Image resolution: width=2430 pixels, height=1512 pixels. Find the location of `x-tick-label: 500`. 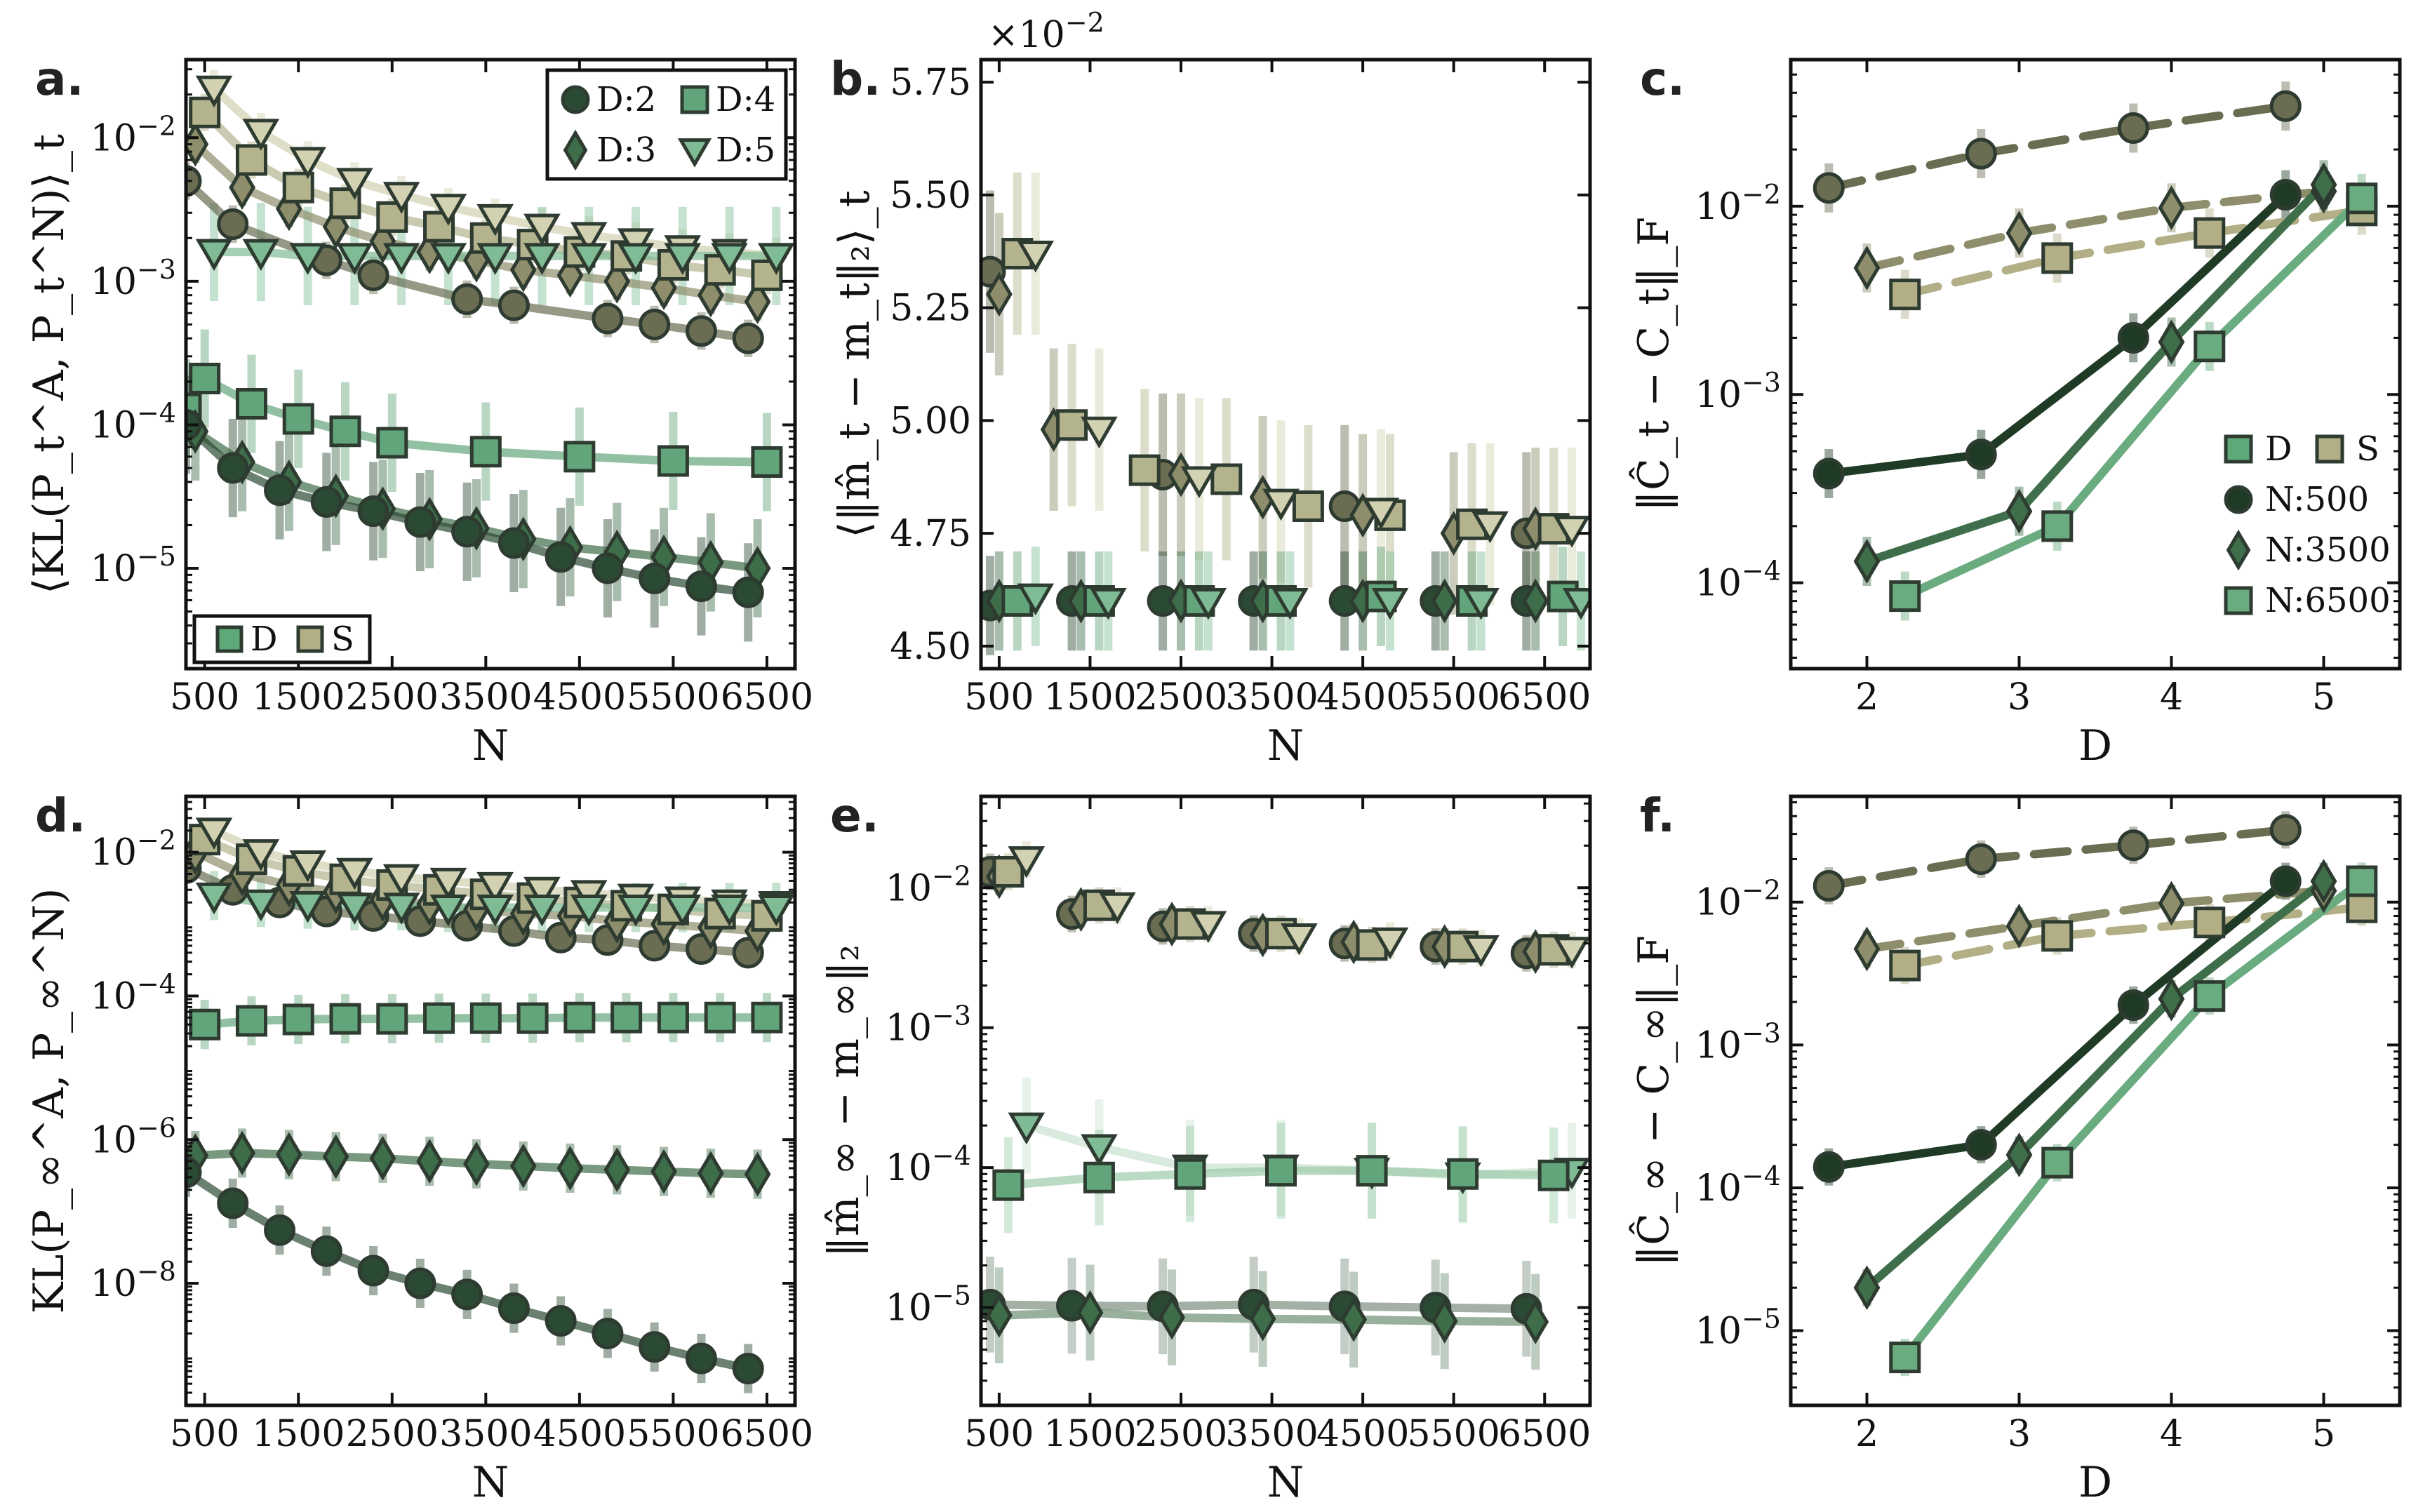

x-tick-label: 500 is located at coordinates (204, 1434).